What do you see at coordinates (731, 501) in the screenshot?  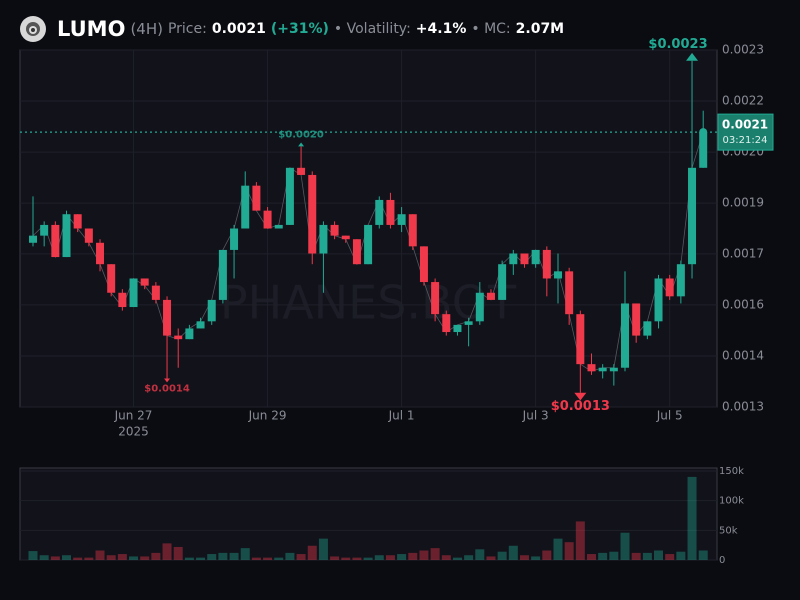 I see `y-tick-label: 100k` at bounding box center [731, 501].